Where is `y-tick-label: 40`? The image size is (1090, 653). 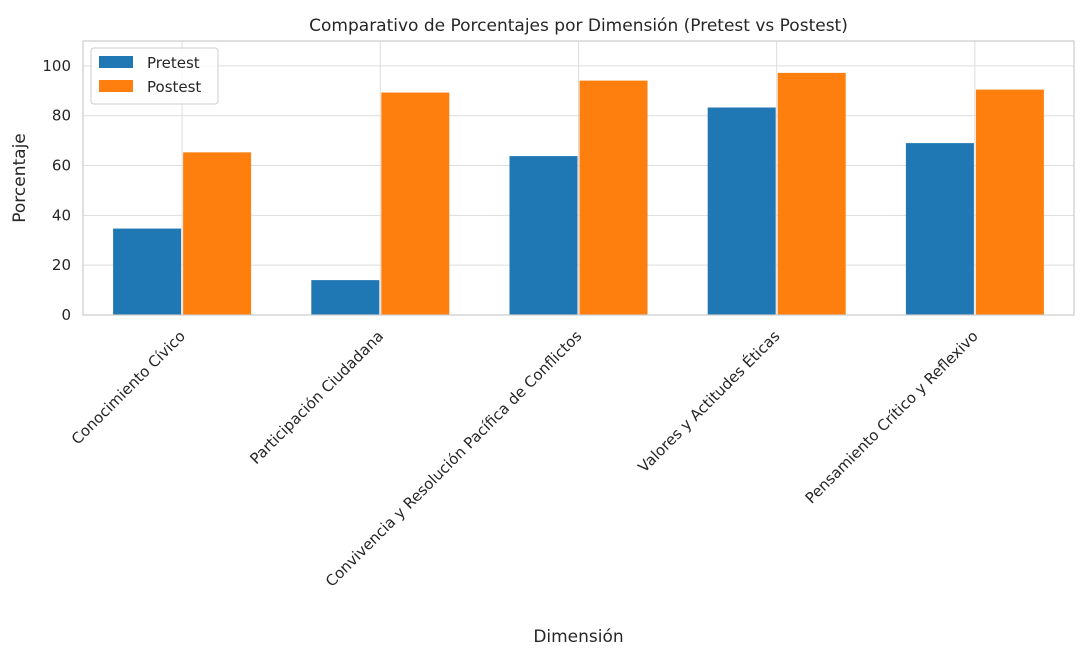
y-tick-label: 40 is located at coordinates (61, 215).